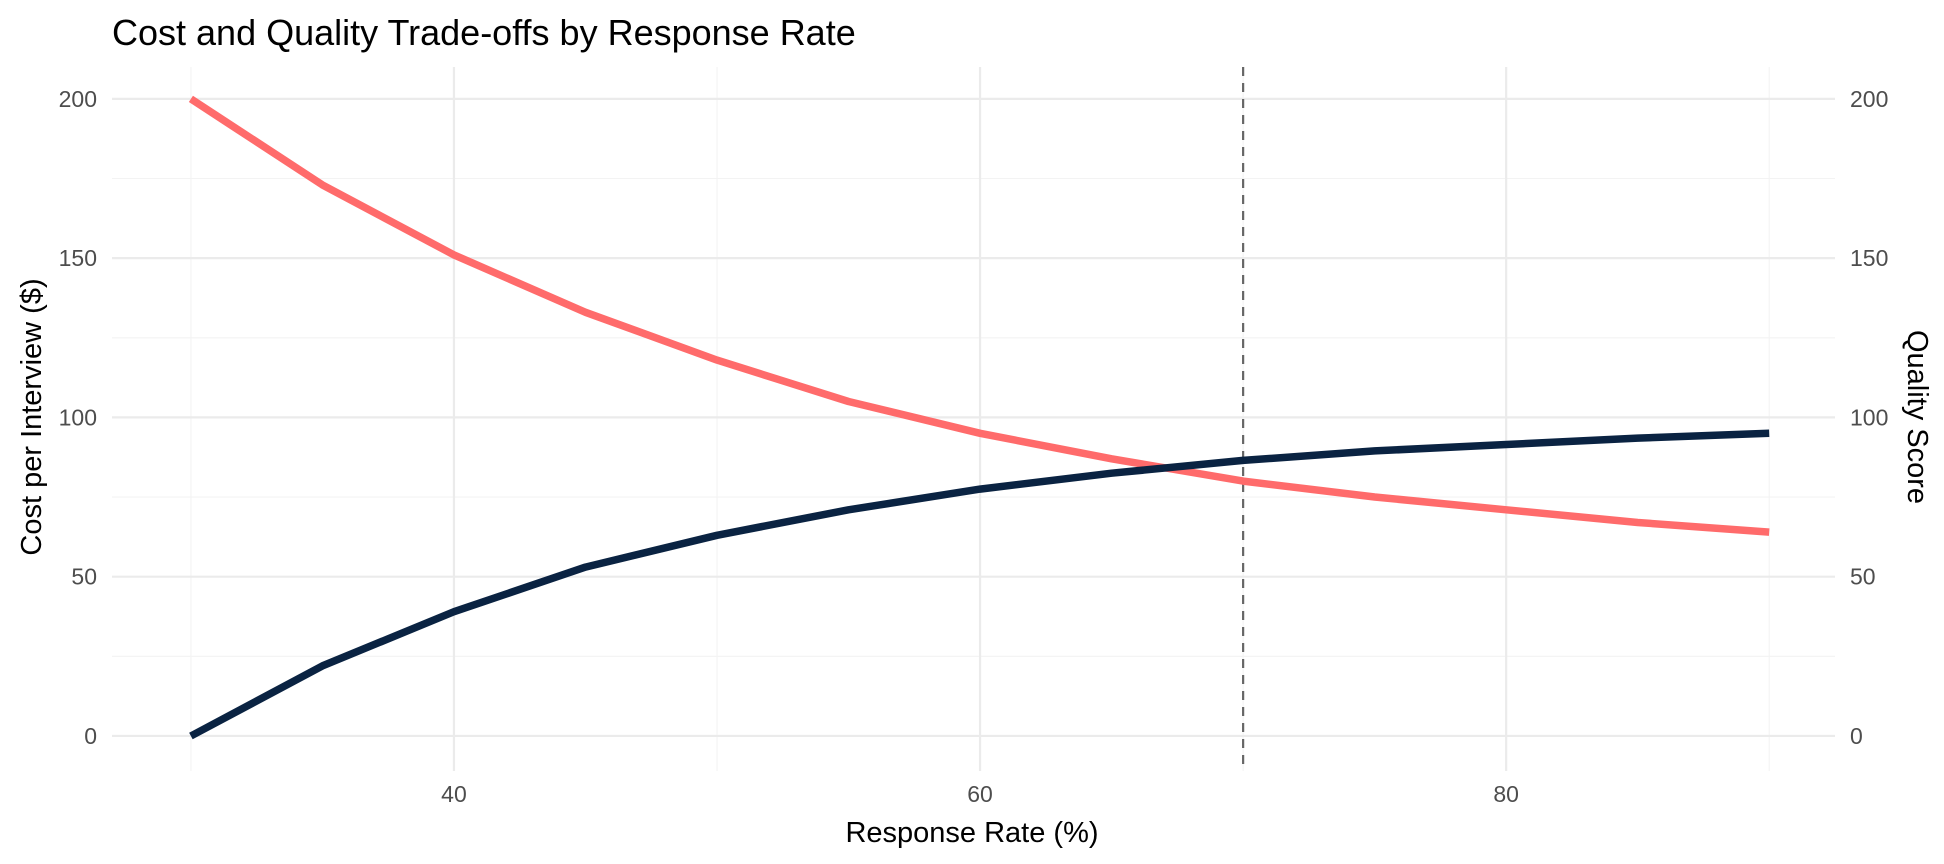 The image size is (1944, 864). I want to click on y-axis-title: Cost per Interview ($), so click(32, 416).